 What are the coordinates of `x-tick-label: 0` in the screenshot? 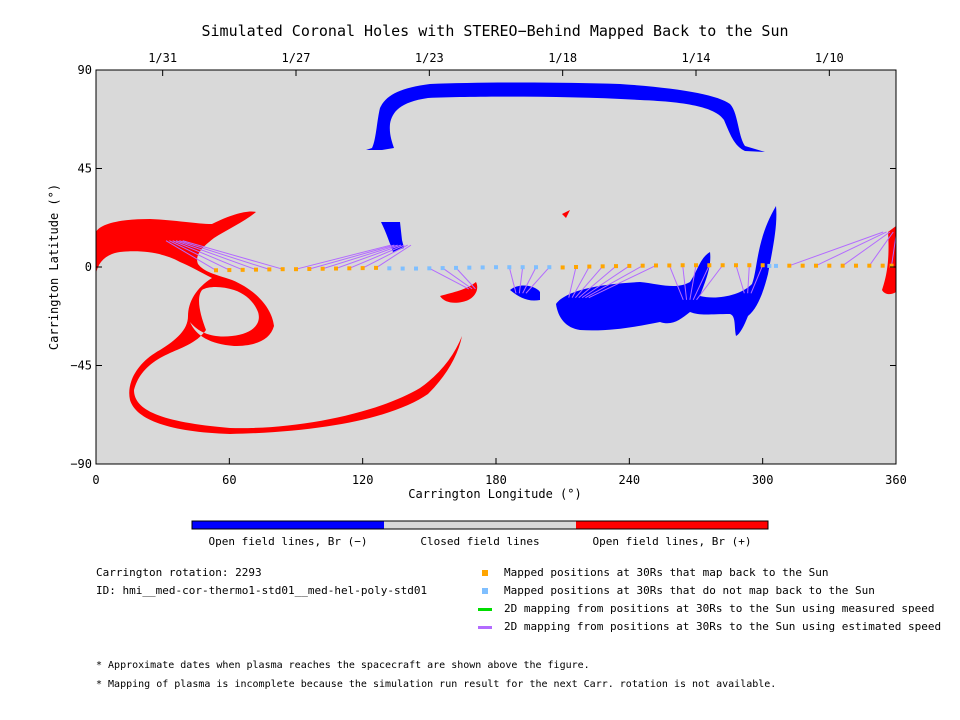 It's located at (95, 480).